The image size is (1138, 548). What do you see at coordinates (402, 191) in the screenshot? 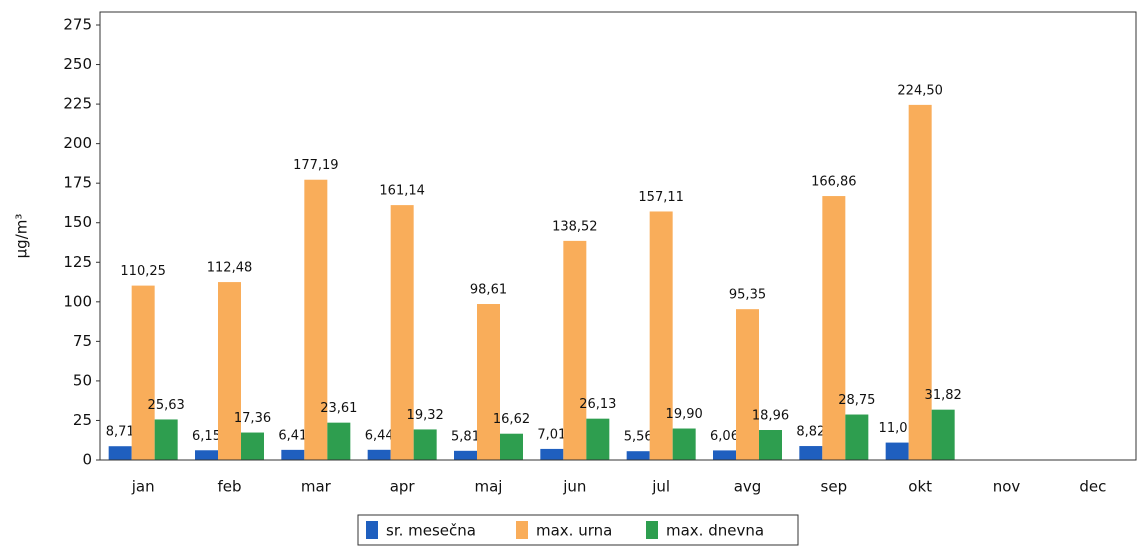
I see `data-label: 161,14` at bounding box center [402, 191].